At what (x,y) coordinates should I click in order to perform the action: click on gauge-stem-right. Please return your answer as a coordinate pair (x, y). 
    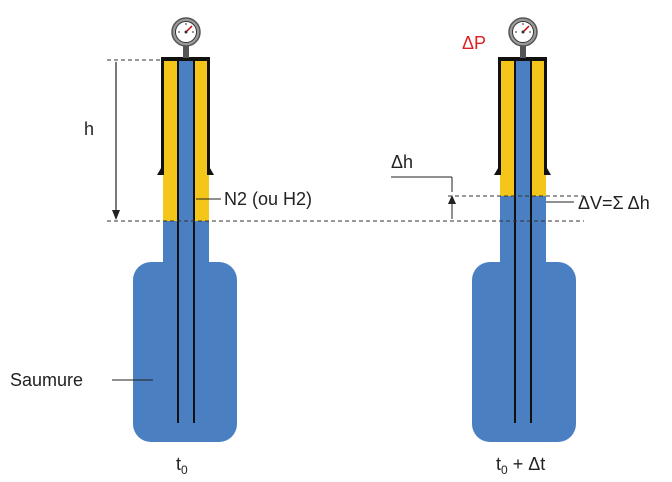
    Looking at the image, I should click on (523, 51).